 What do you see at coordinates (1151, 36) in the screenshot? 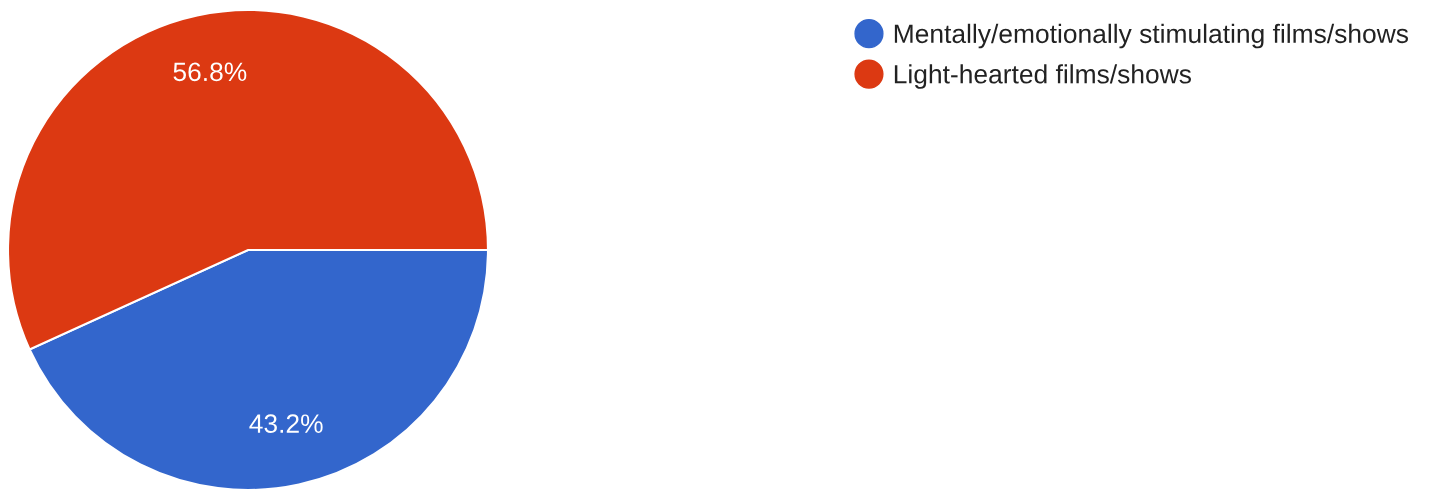
I see `legend-label: Mentally/emotionally stimulating films/shows` at bounding box center [1151, 36].